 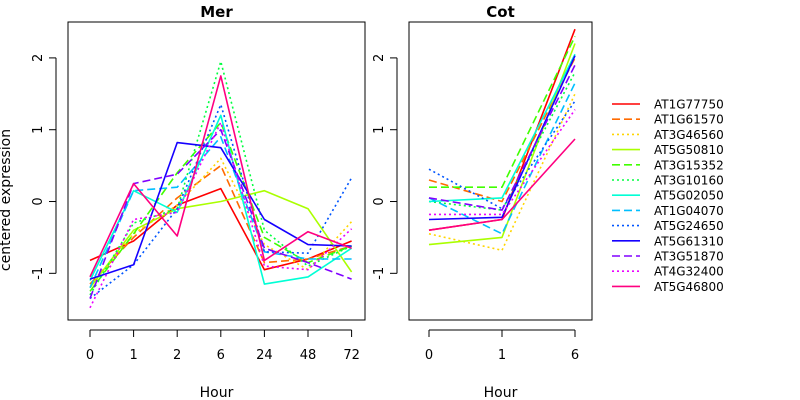 I want to click on x-tick-label: 48, so click(x=308, y=355).